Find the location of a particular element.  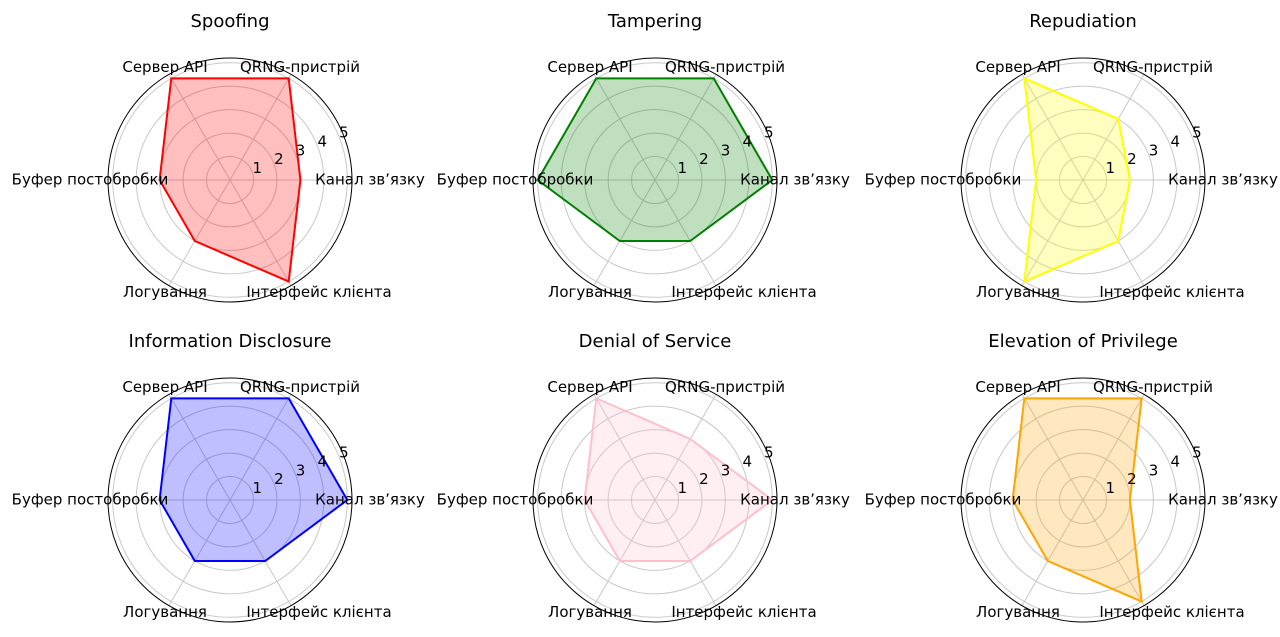

chart-title: Elevation of Privilege is located at coordinates (1083, 341).